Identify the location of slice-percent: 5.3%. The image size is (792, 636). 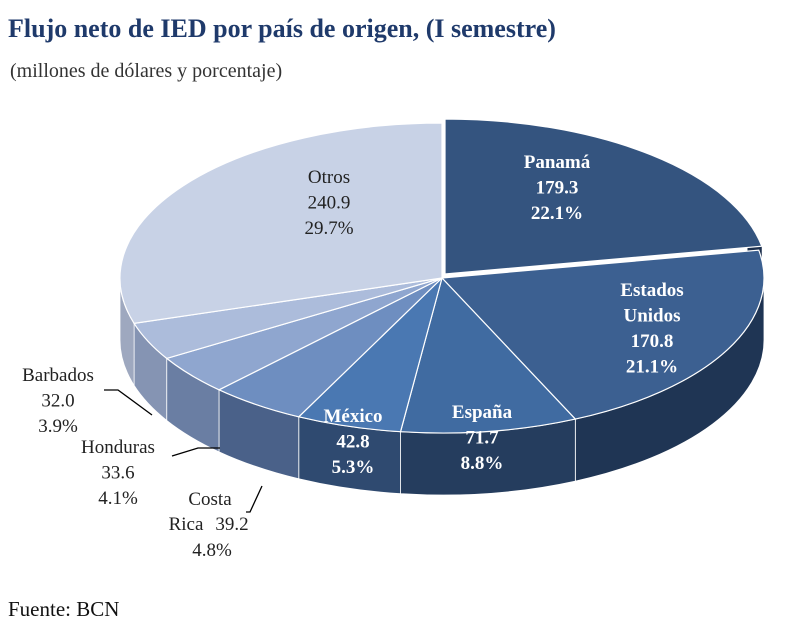
(353, 467).